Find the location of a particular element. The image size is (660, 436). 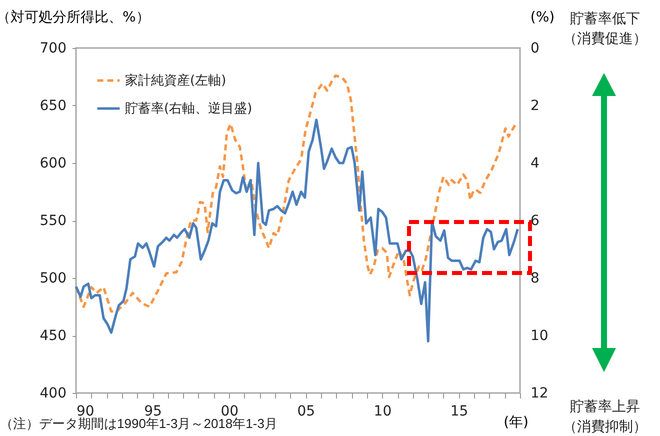

y-tick-label: 650 is located at coordinates (53, 106).